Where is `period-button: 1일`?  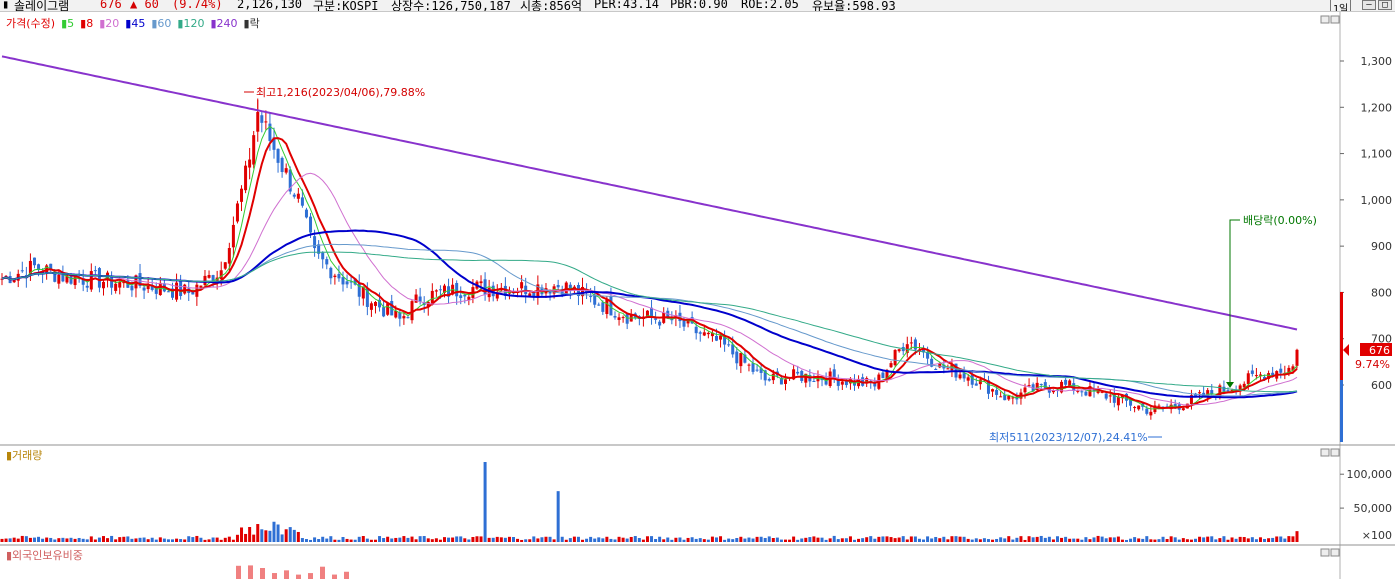
period-button: 1일 is located at coordinates (1341, 5).